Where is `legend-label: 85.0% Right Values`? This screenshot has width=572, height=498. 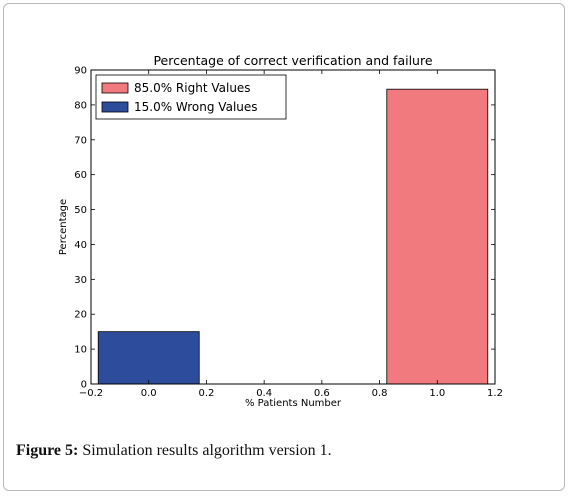 legend-label: 85.0% Right Values is located at coordinates (192, 88).